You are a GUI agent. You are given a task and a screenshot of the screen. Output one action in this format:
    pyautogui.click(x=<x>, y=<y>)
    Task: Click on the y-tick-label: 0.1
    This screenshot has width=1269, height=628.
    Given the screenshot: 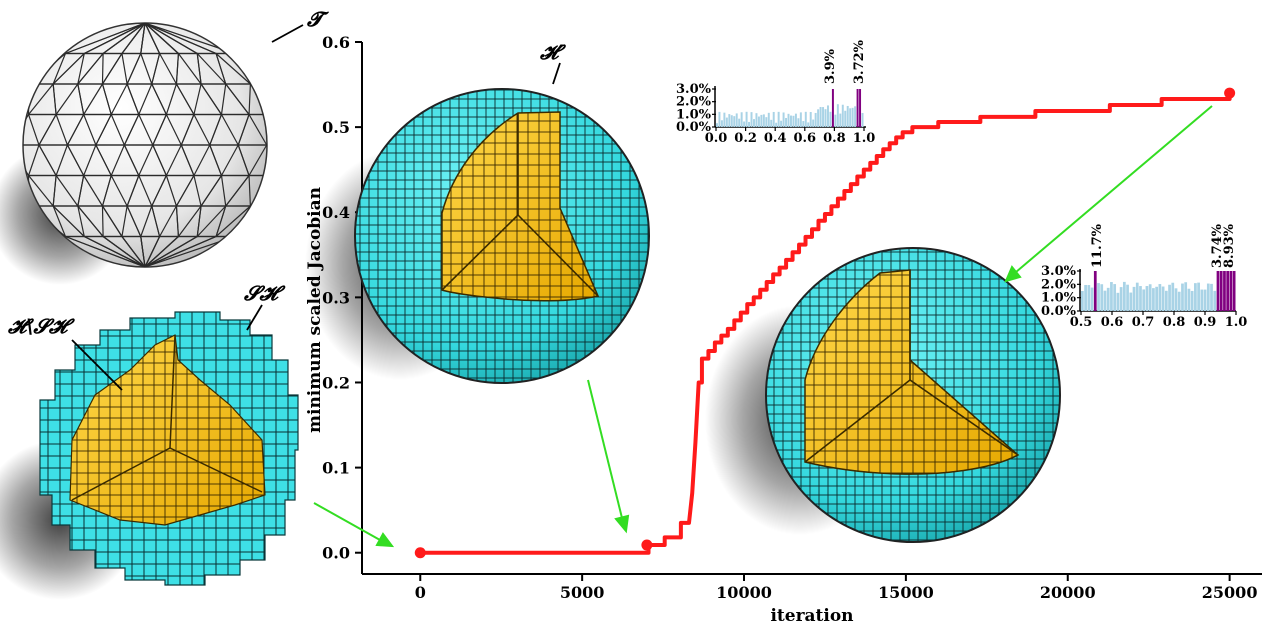 What is the action you would take?
    pyautogui.click(x=336, y=468)
    